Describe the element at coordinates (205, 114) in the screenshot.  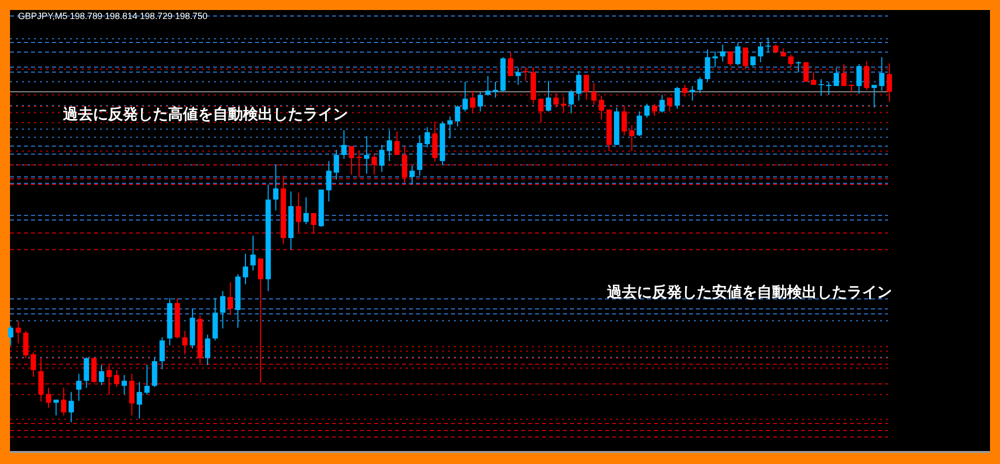
I see `annotation: 過去に反発した高値を自動検出したライン` at that location.